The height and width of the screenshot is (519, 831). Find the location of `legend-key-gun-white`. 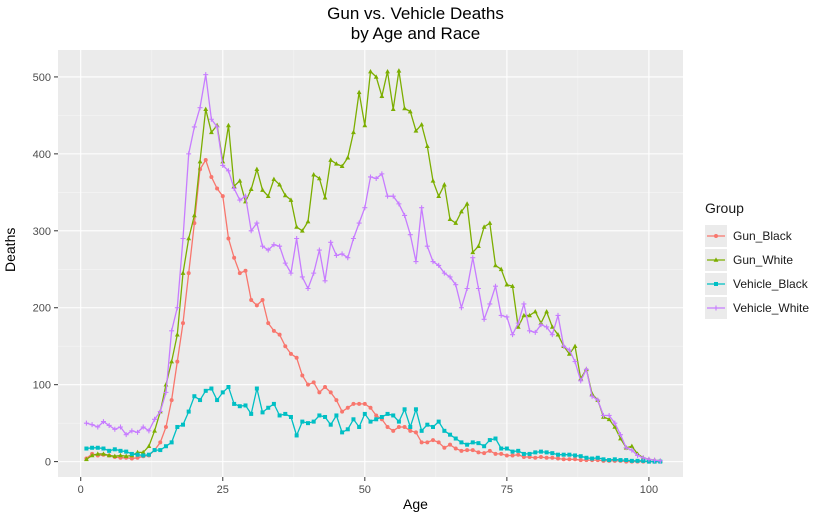

legend-key-gun-white is located at coordinates (716, 260).